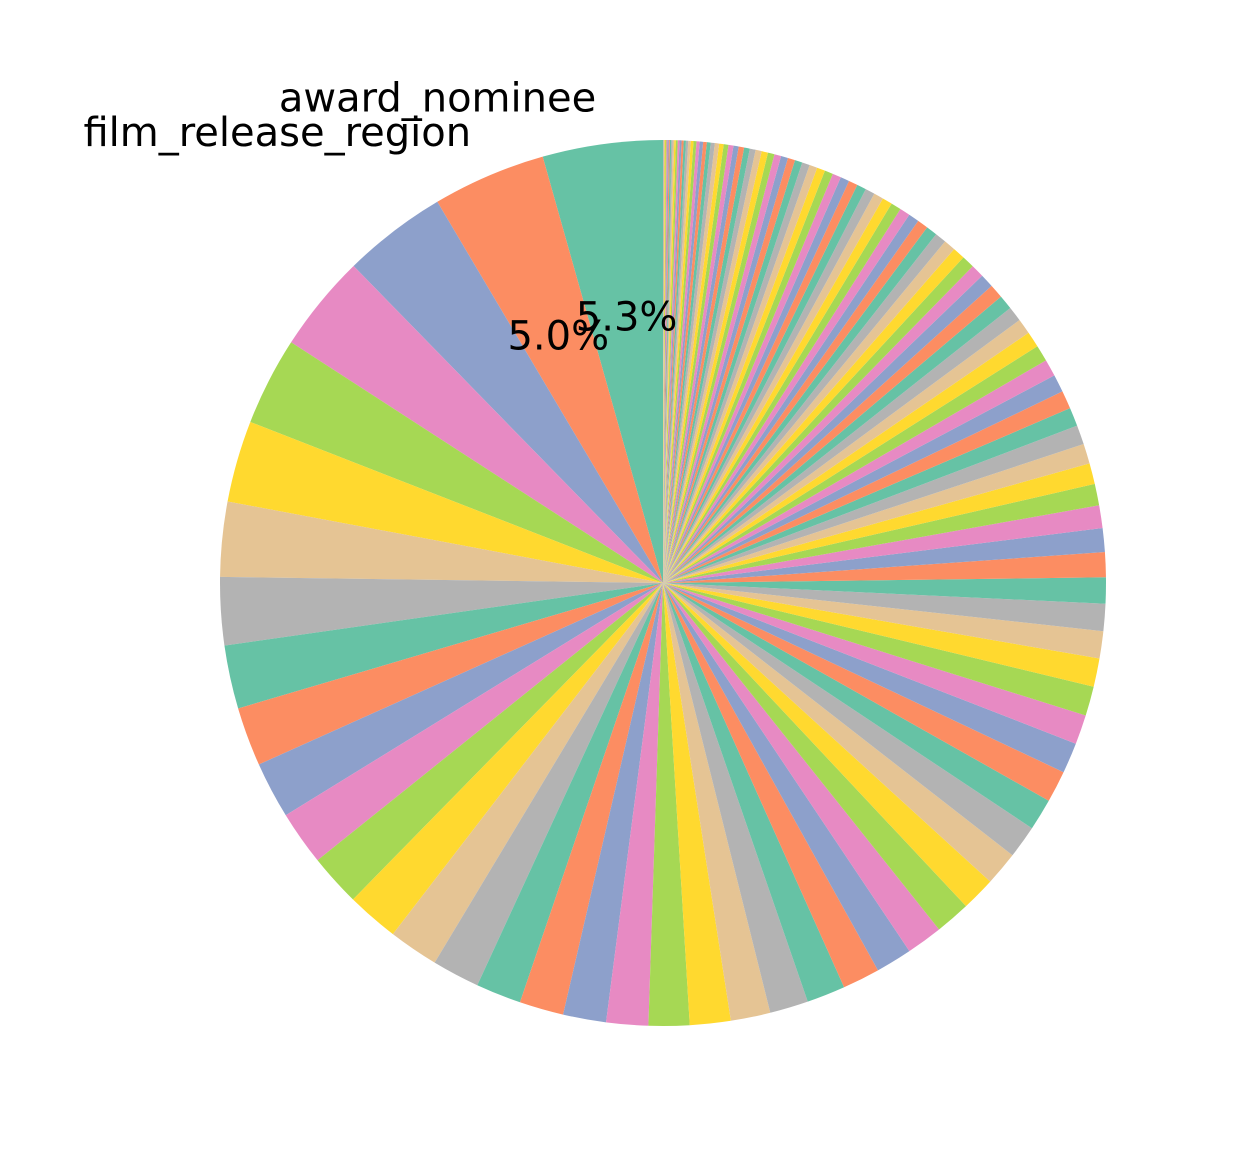 The image size is (1247, 1168). Describe the element at coordinates (277, 133) in the screenshot. I see `slice-label-film-release-region: film_release_region` at that location.